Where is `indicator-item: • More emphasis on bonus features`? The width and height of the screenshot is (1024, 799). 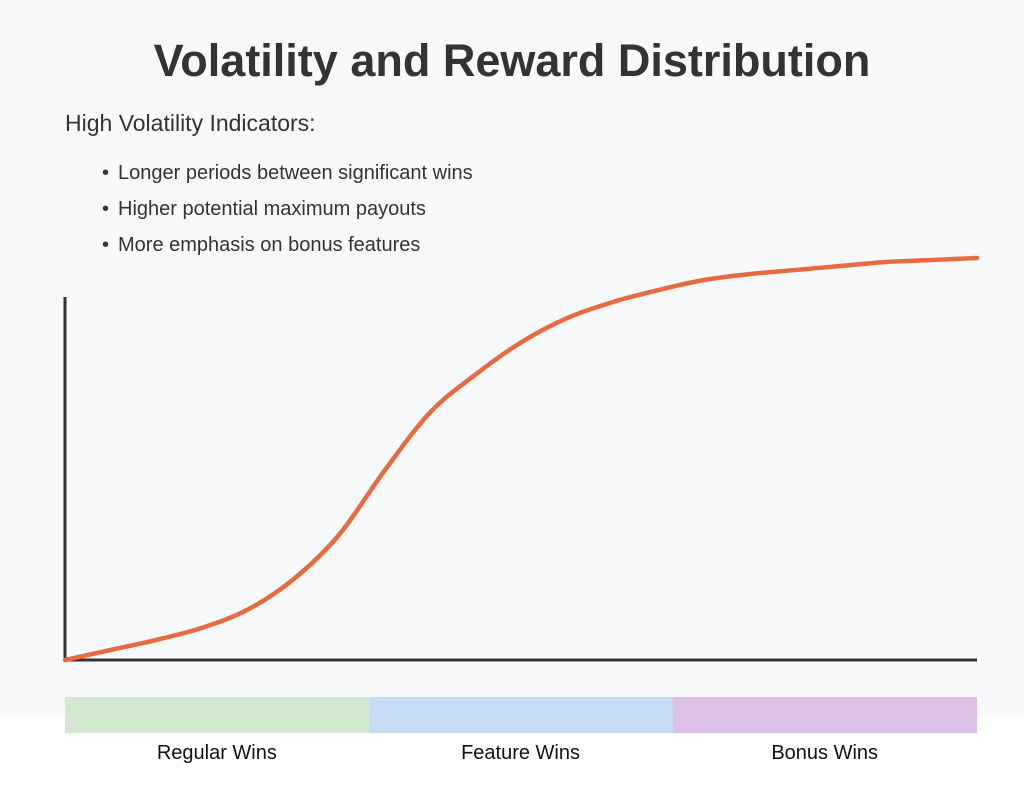
indicator-item: • More emphasis on bonus features is located at coordinates (287, 245).